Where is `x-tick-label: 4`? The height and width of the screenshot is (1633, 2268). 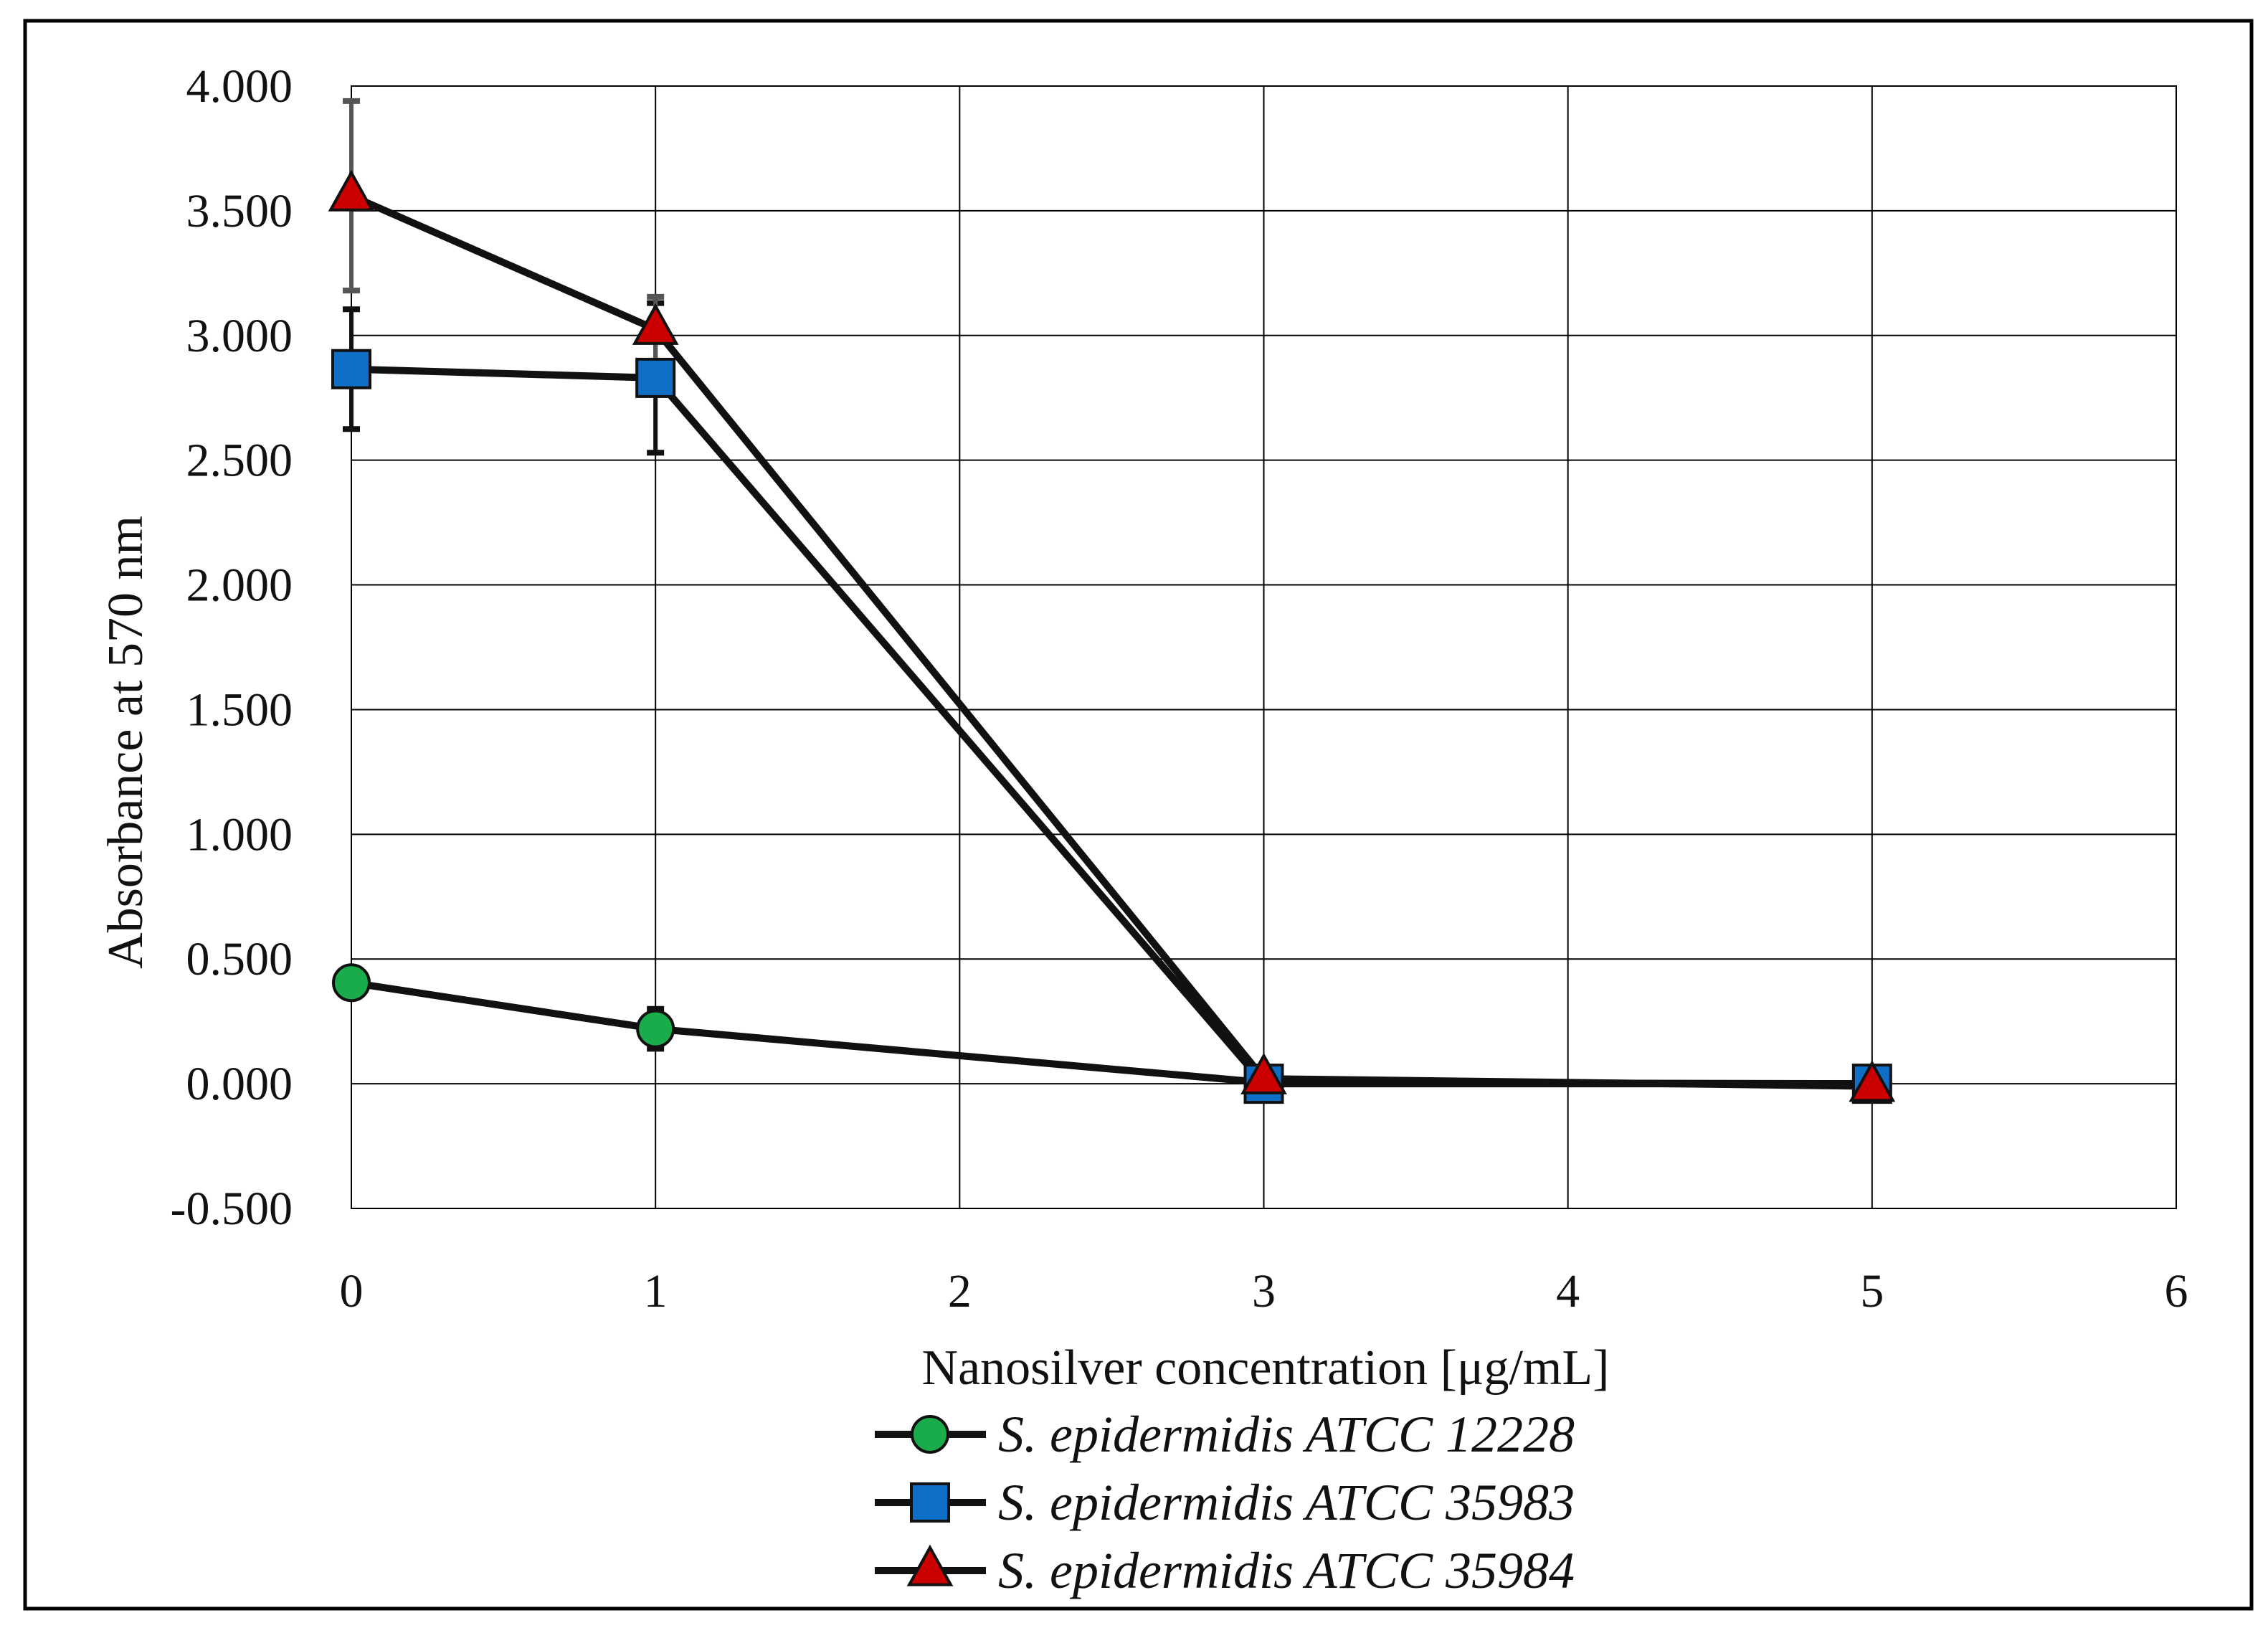
x-tick-label: 4 is located at coordinates (1568, 1291).